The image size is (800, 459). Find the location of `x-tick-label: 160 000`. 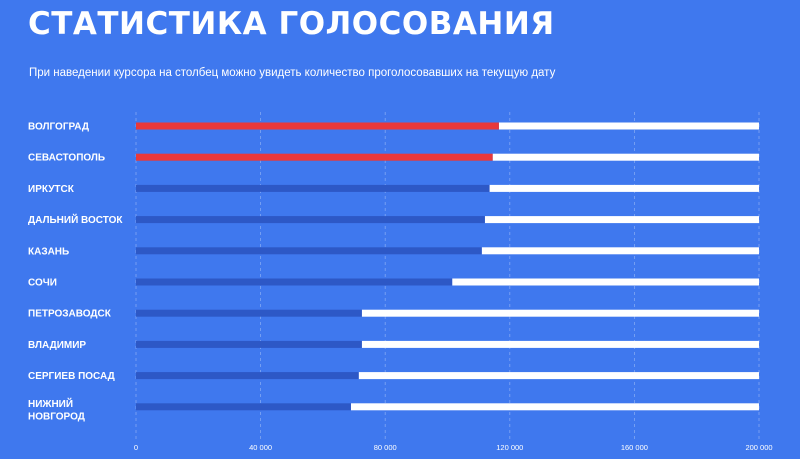

x-tick-label: 160 000 is located at coordinates (634, 447).